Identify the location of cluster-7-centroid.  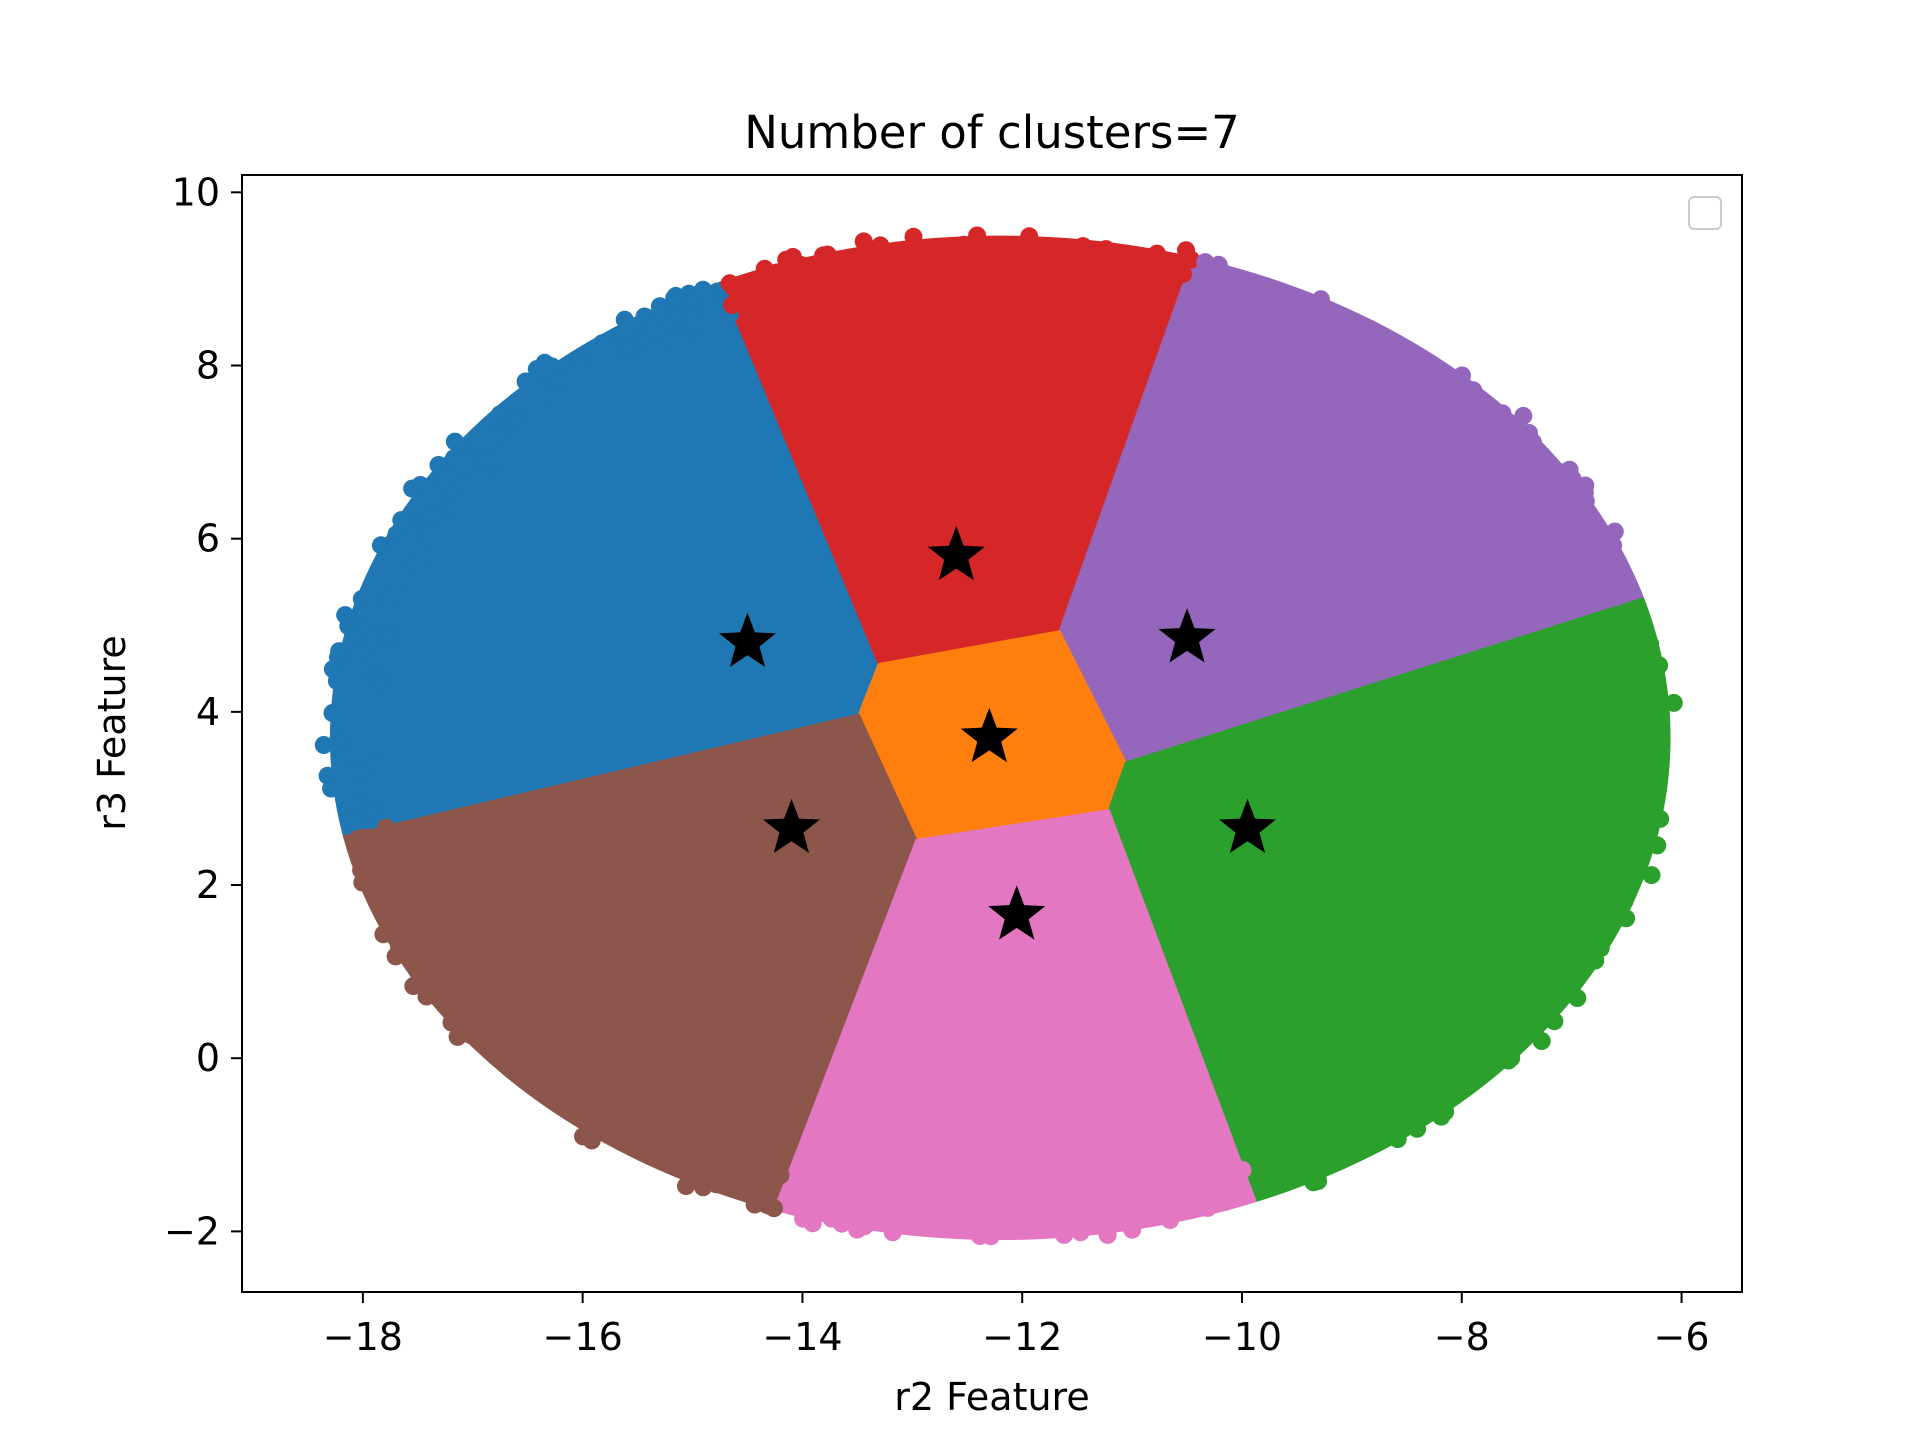
(1017, 912).